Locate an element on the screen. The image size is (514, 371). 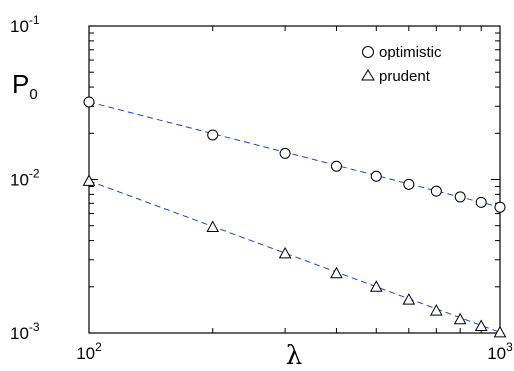
legend-item-prudent: prudent is located at coordinates (396, 76).